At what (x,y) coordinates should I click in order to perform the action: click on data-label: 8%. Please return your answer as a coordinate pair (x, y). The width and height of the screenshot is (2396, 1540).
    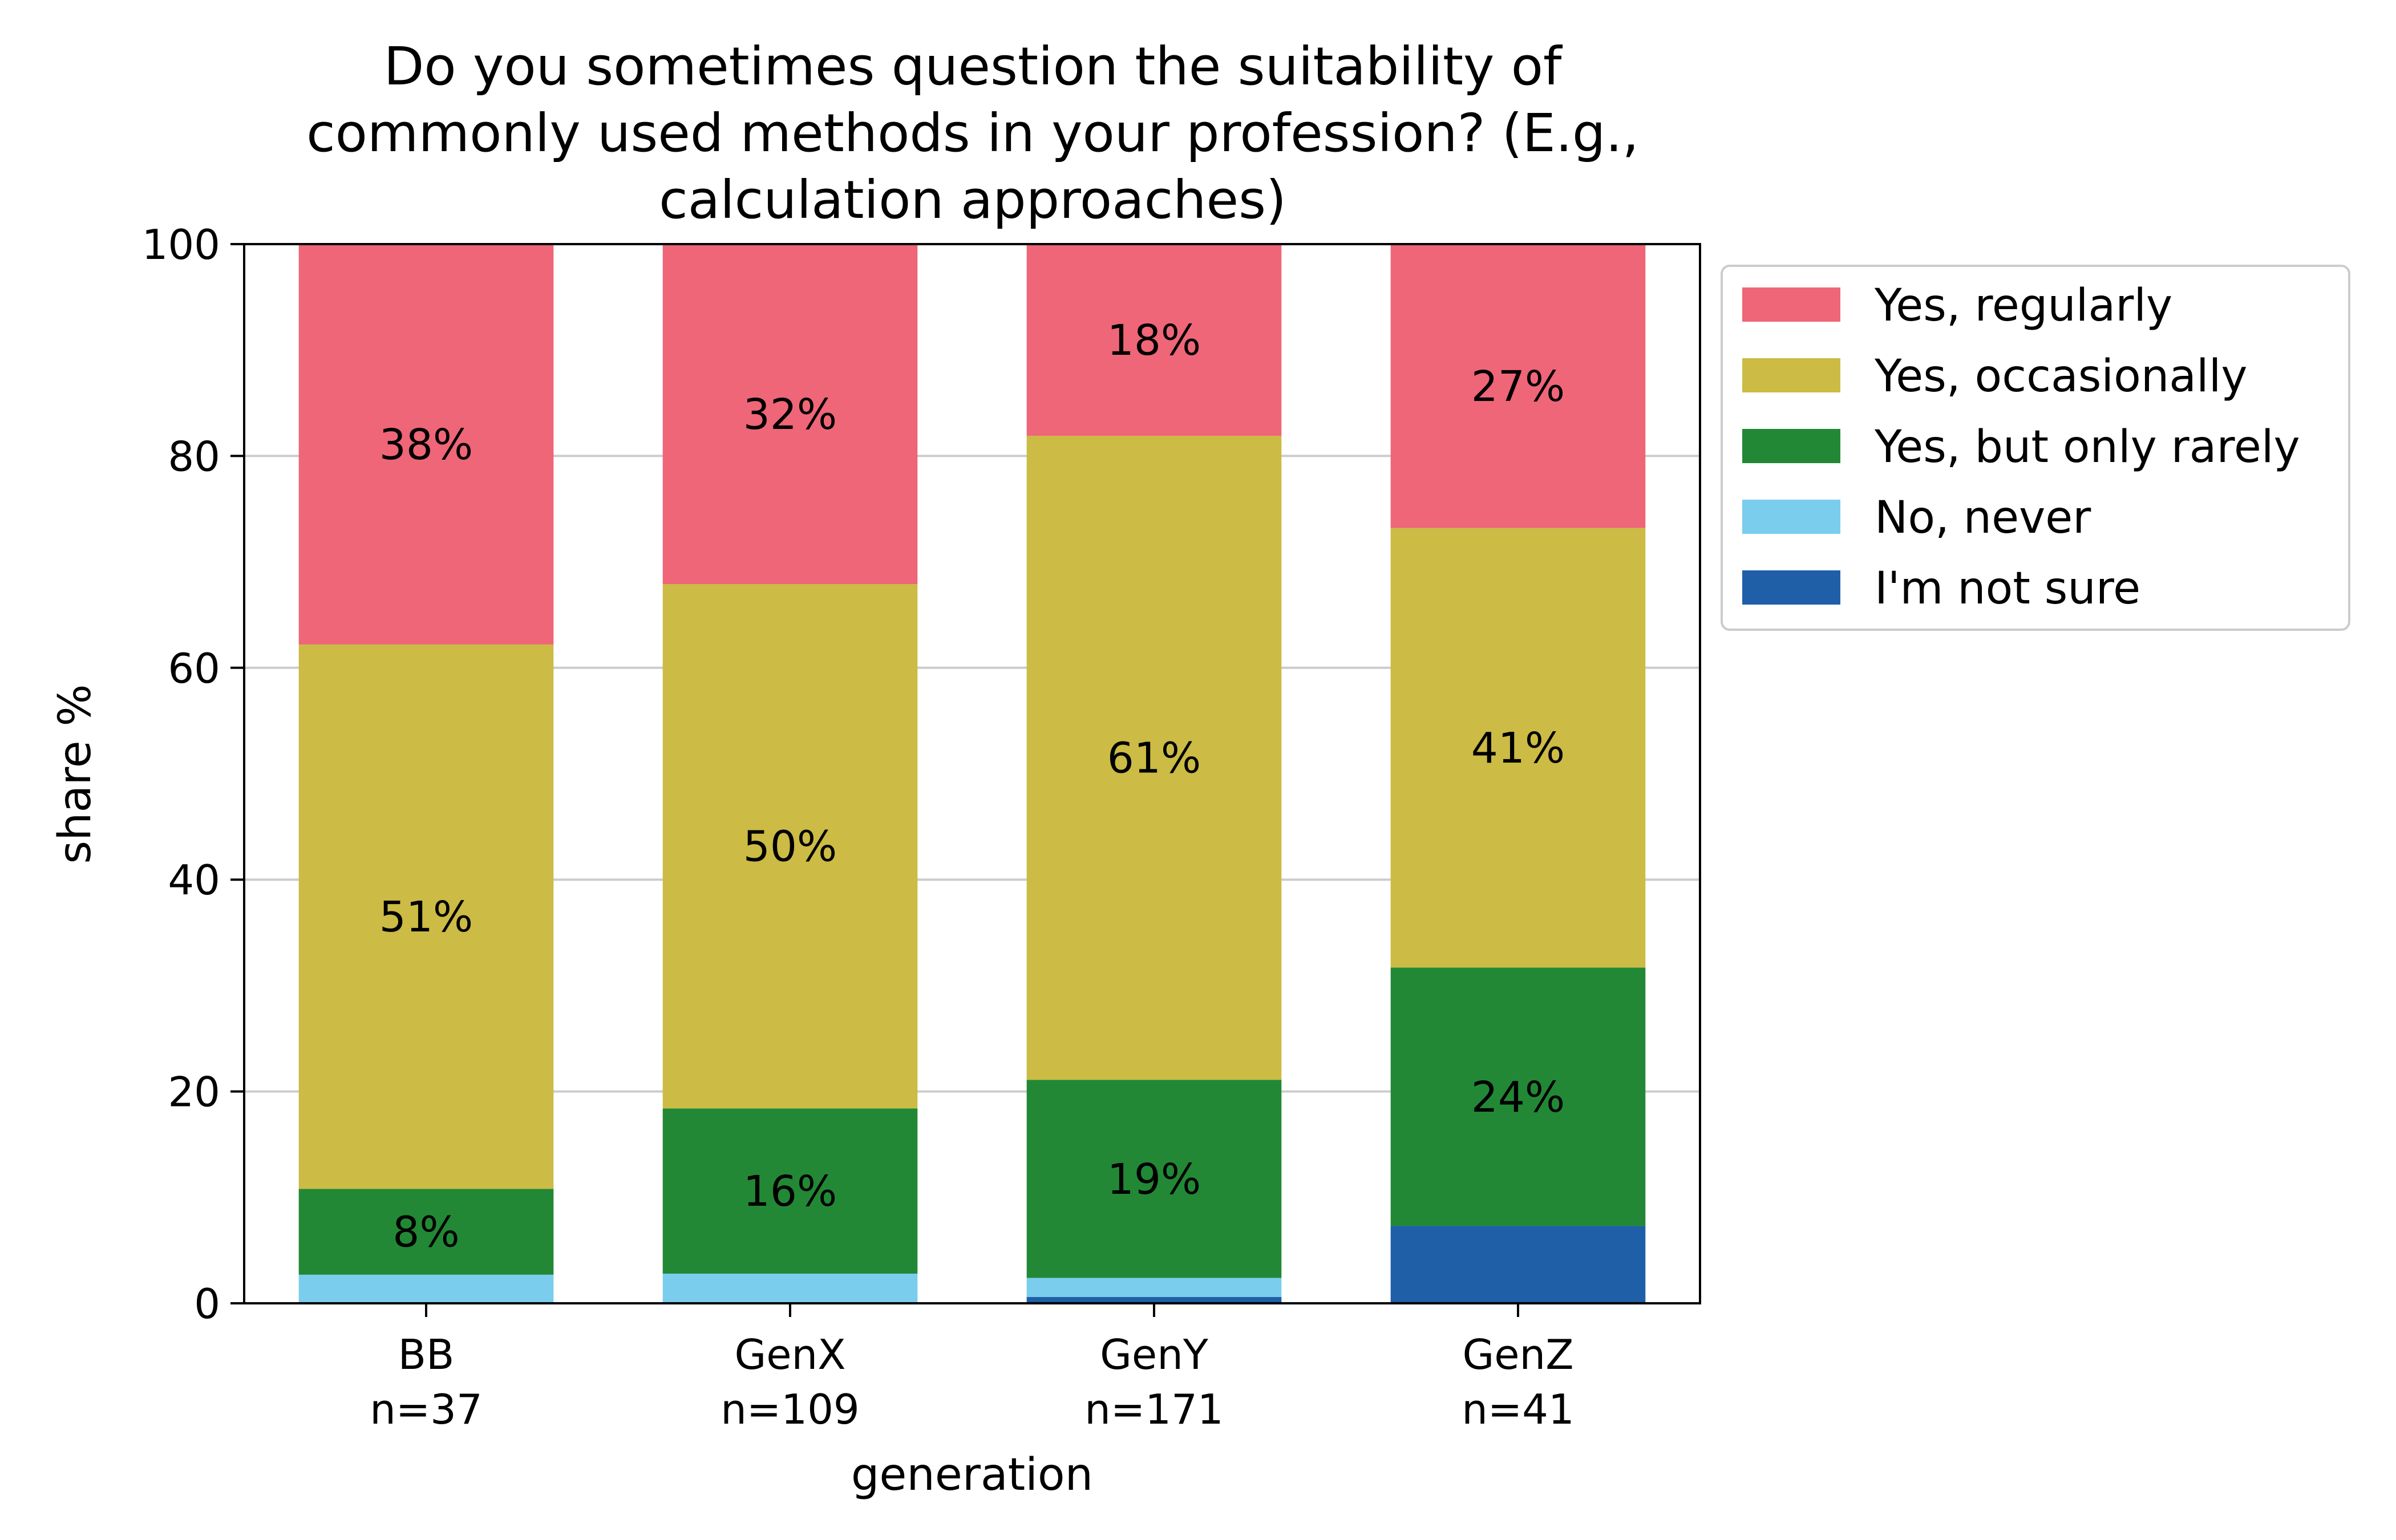
    Looking at the image, I should click on (425, 1232).